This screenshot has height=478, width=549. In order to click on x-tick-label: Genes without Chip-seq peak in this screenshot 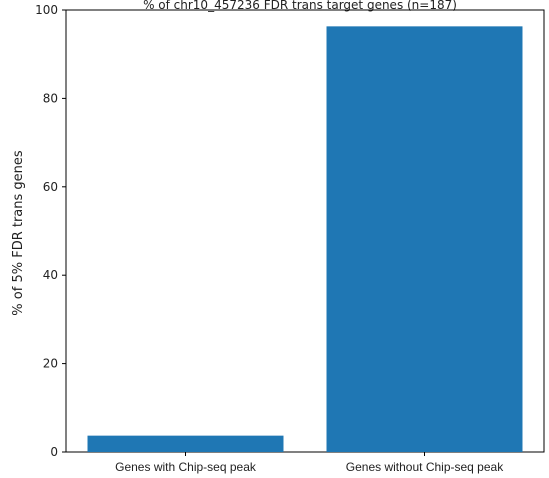, I will do `click(425, 467)`.